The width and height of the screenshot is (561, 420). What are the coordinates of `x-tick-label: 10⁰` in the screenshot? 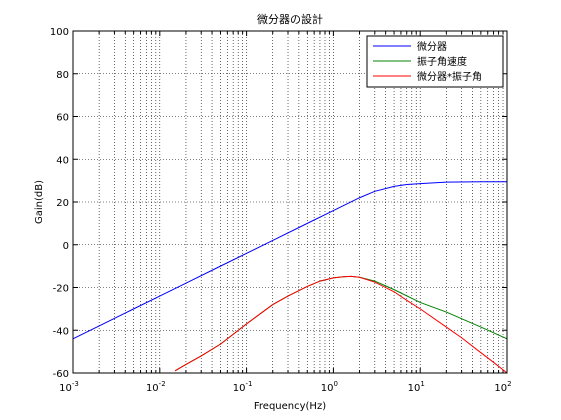 It's located at (329, 387).